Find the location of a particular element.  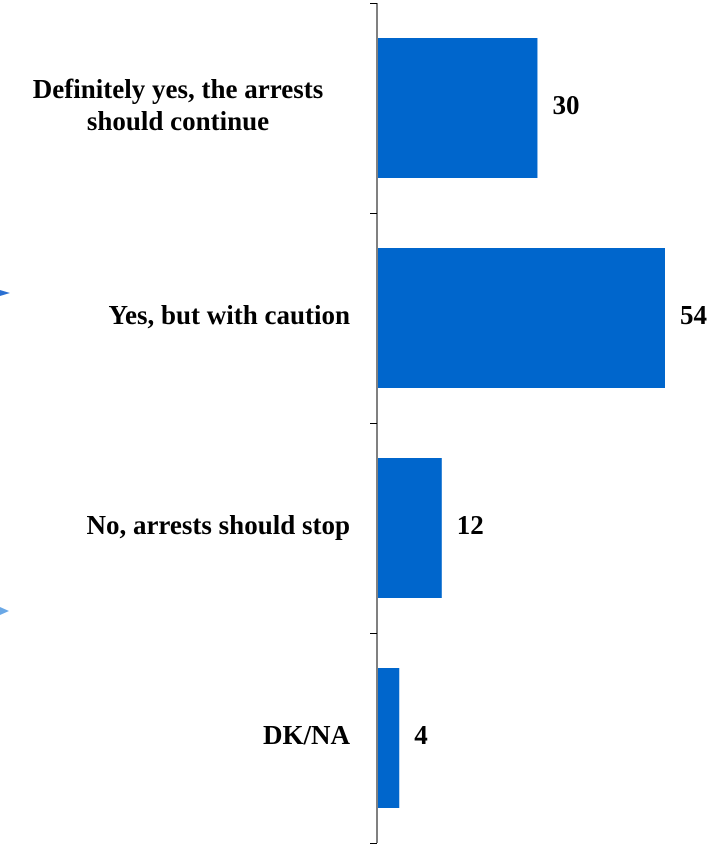

left-edge-marks is located at coordinates (5, 452).